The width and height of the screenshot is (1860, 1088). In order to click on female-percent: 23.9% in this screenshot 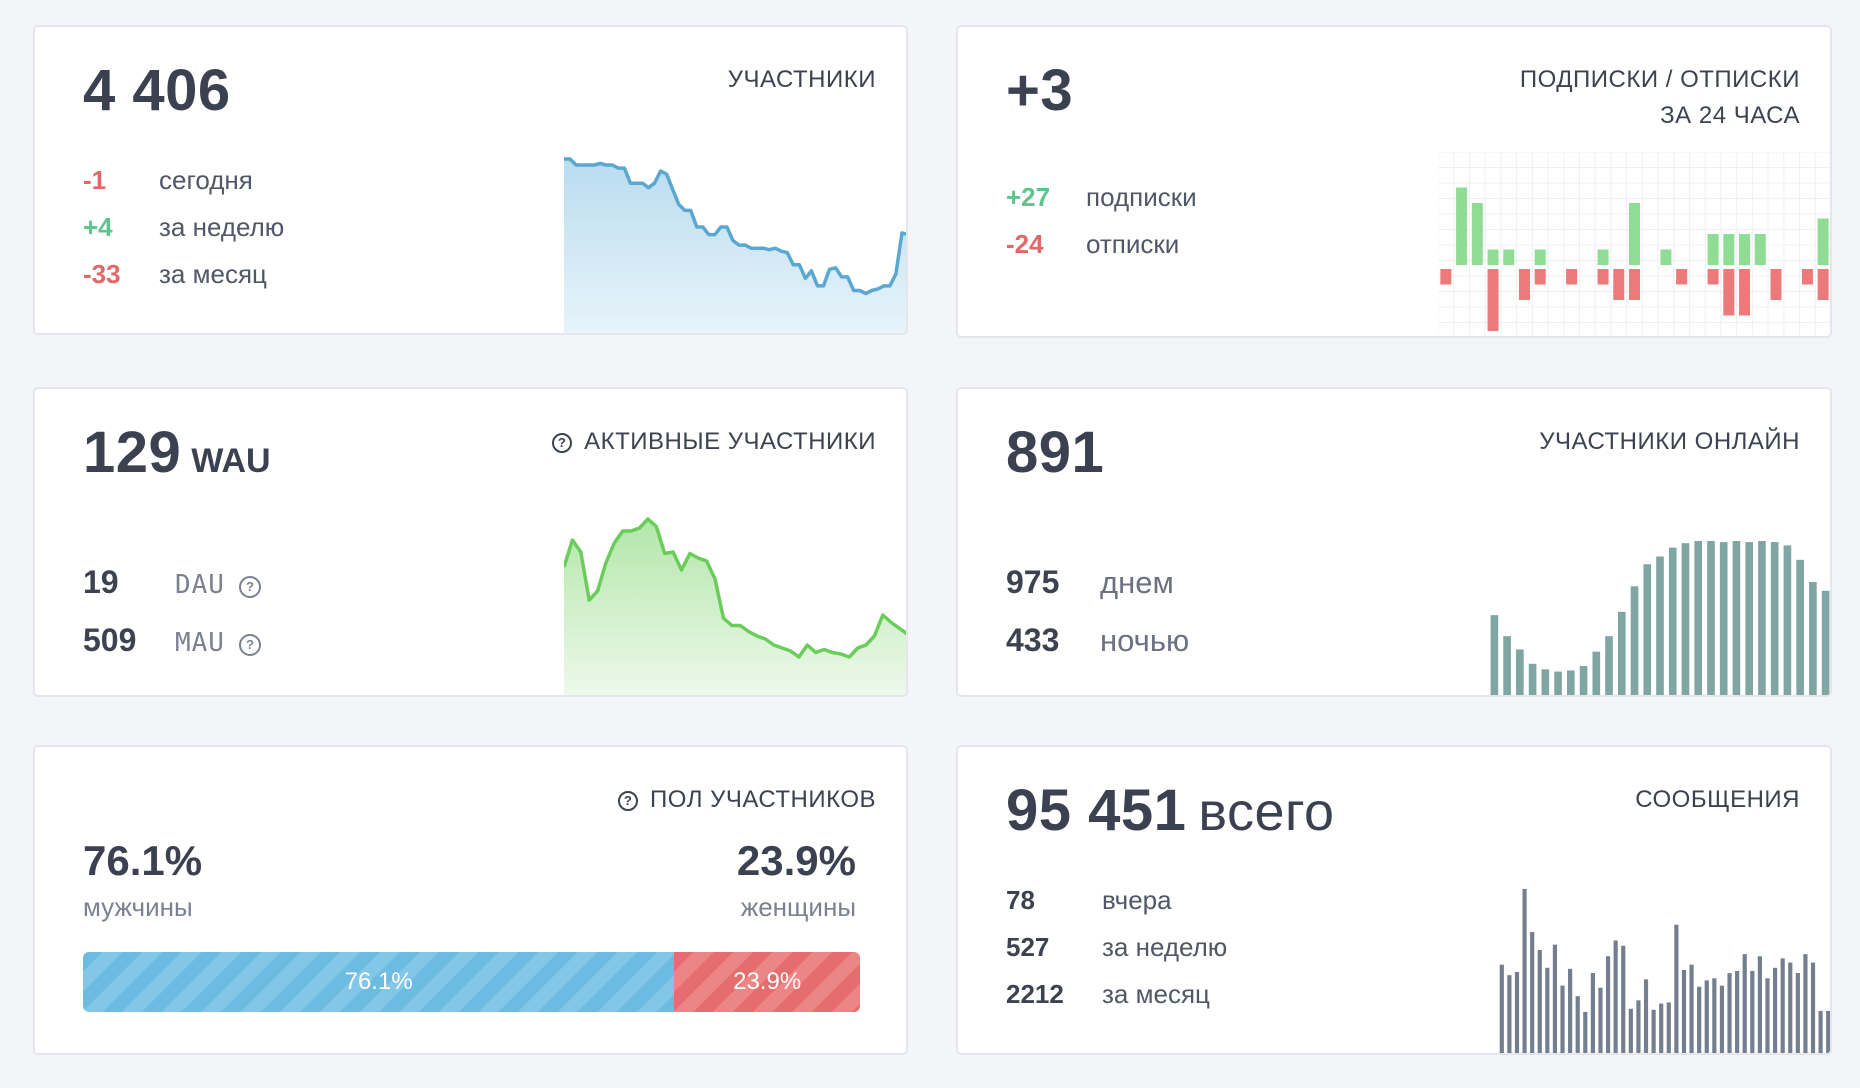, I will do `click(796, 860)`.